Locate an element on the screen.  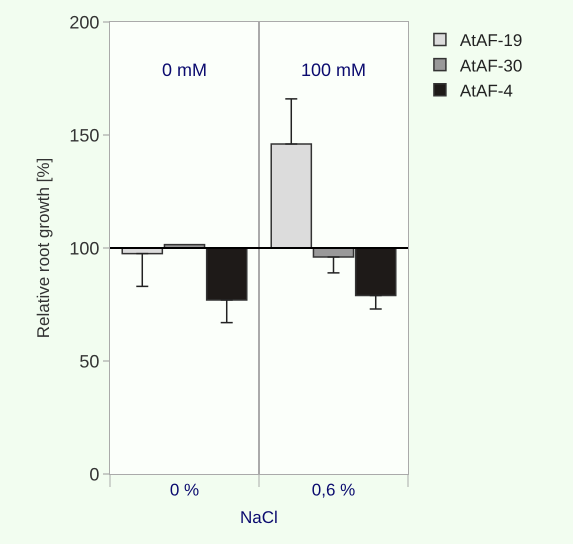
x-axis-title: NaCl is located at coordinates (259, 517).